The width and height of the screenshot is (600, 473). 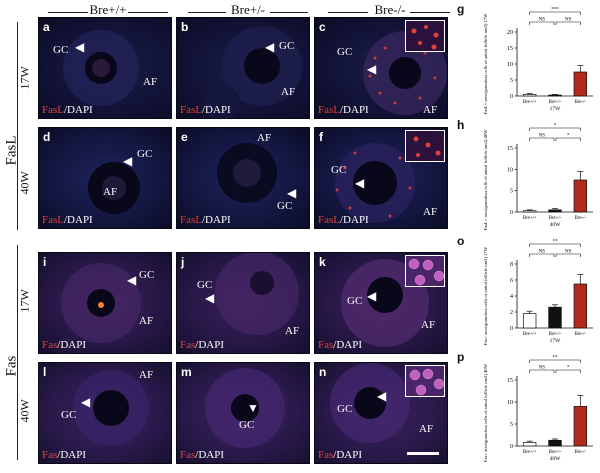 What do you see at coordinates (511, 313) in the screenshot?
I see `y-tick-label: 2` at bounding box center [511, 313].